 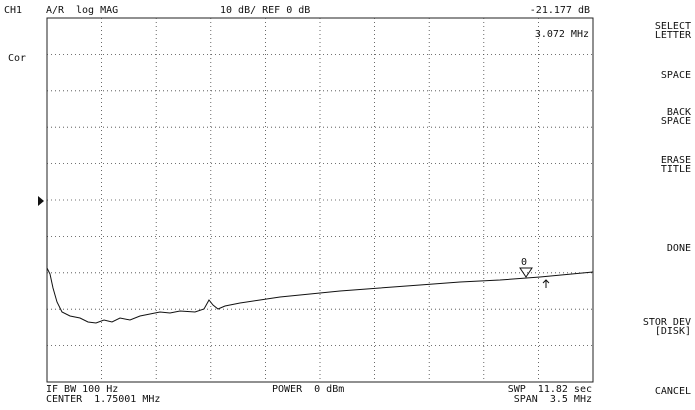 I want to click on softkey-label: TITLE, so click(x=676, y=169).